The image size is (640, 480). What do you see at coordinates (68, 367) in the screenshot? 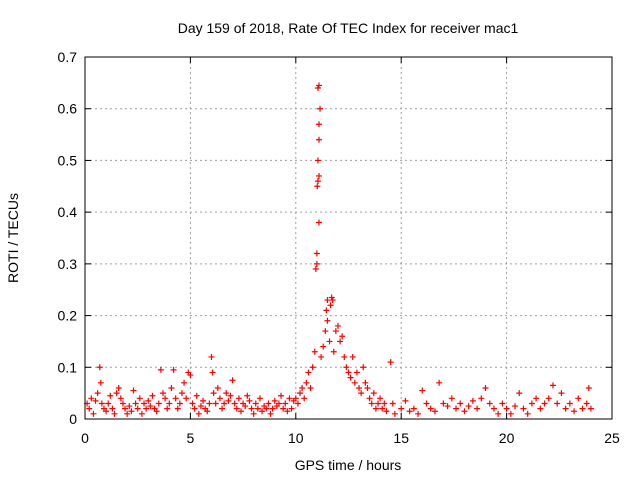
I see `y-tick-label: 0.1` at bounding box center [68, 367].